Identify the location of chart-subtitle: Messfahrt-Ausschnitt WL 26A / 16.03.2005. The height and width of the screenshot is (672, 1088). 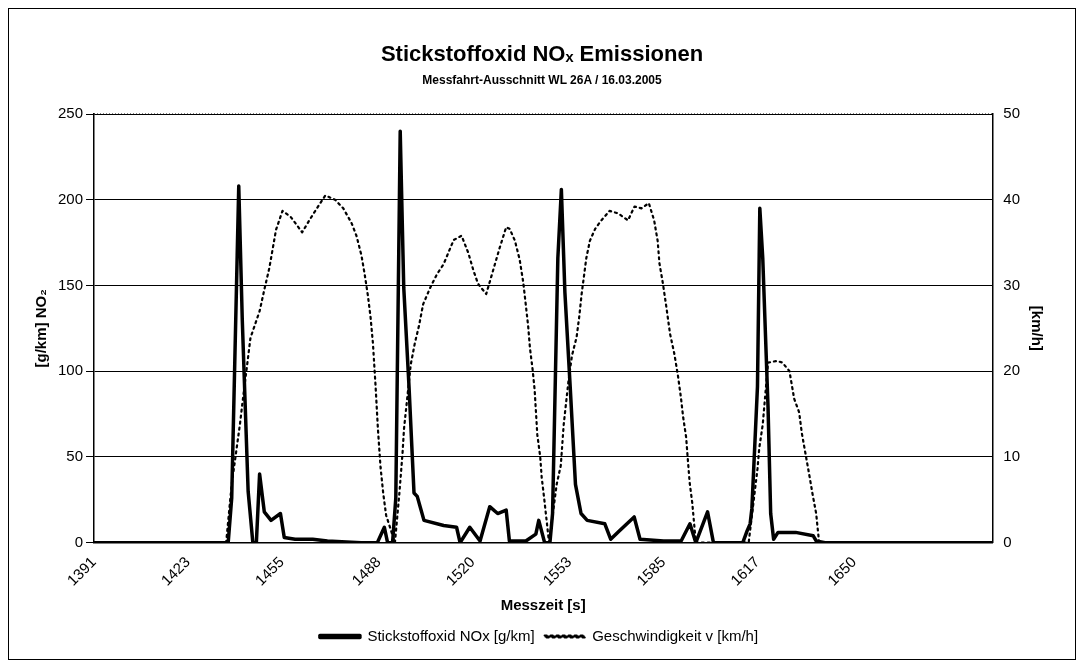
(542, 80).